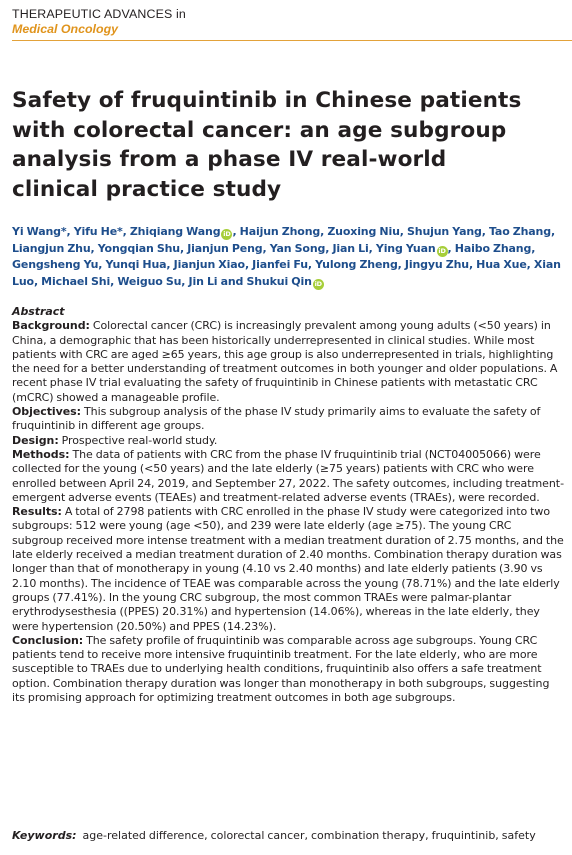 The height and width of the screenshot is (855, 572). Describe the element at coordinates (76, 281) in the screenshot. I see `author-name: Michael Shi` at that location.